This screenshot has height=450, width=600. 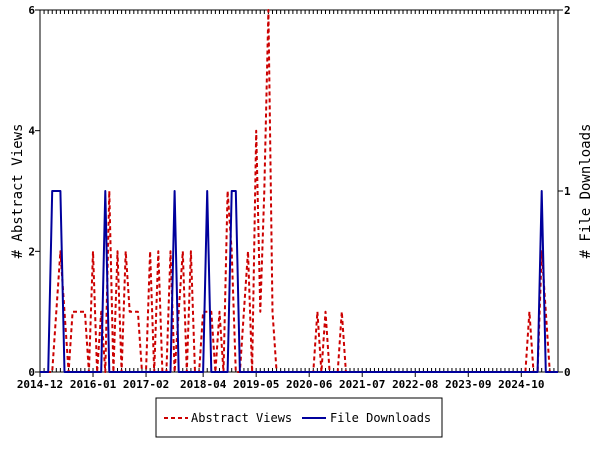 I want to click on y-axis-right-title: # File Downloads, so click(x=586, y=191).